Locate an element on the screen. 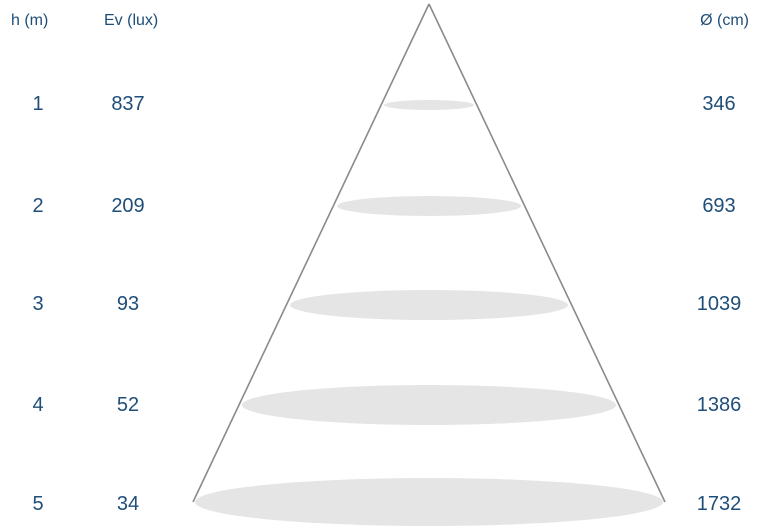 The width and height of the screenshot is (766, 526). diameter-column: 346 693 1039 1386 1732 is located at coordinates (713, 263).